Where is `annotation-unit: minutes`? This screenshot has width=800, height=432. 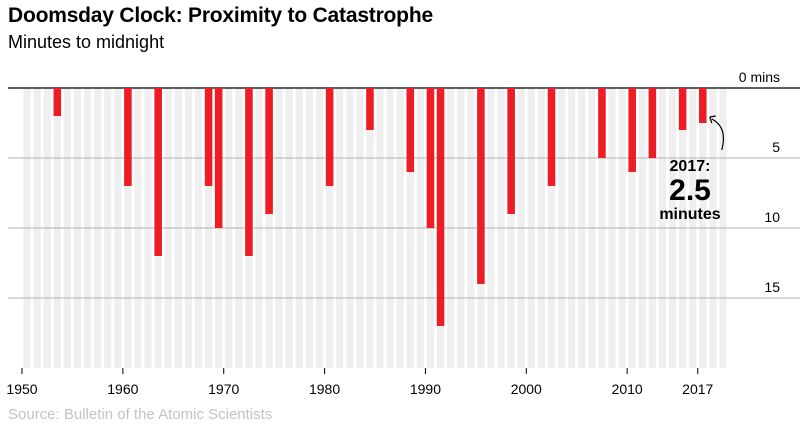
annotation-unit: minutes is located at coordinates (690, 214).